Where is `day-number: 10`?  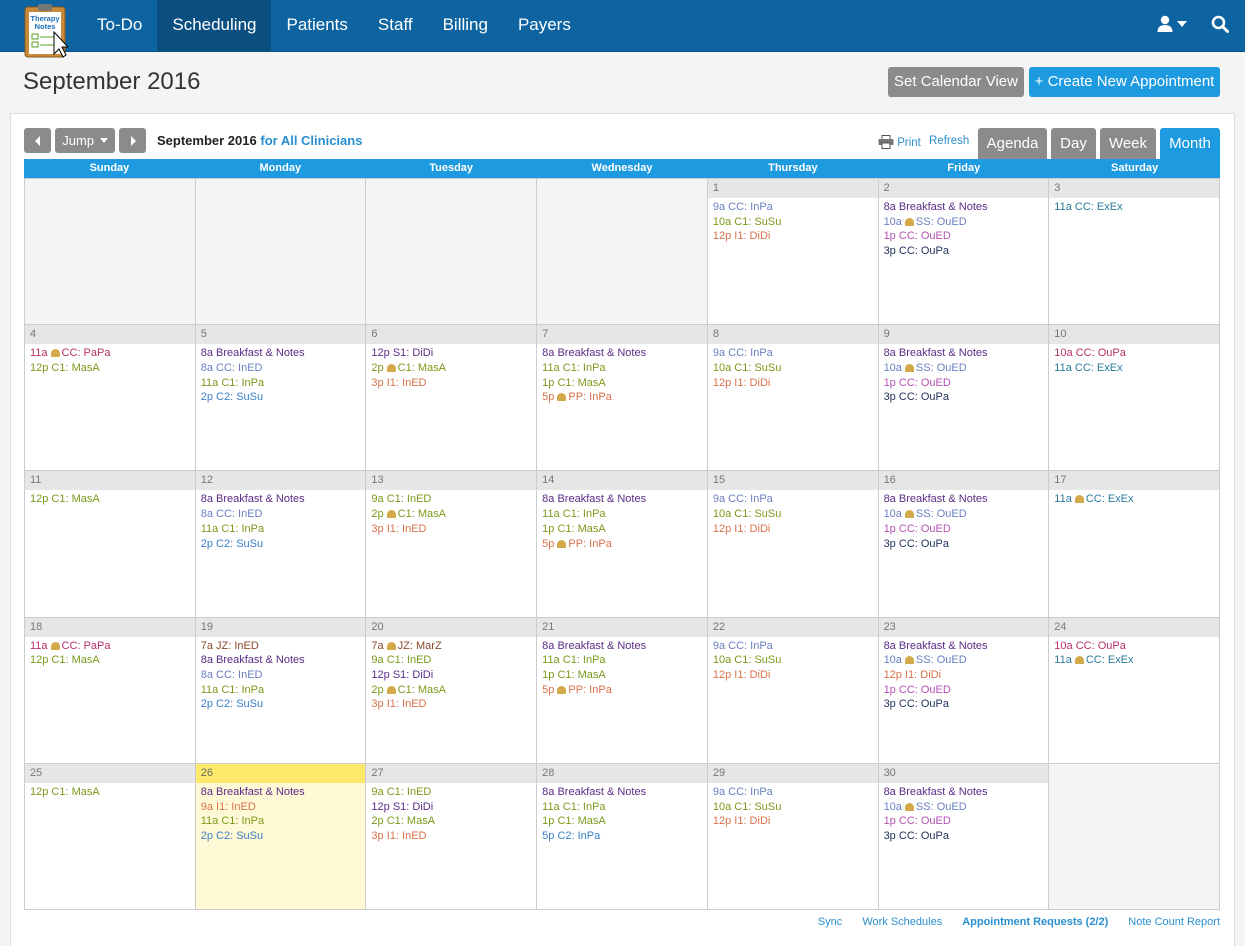
day-number: 10 is located at coordinates (1134, 335).